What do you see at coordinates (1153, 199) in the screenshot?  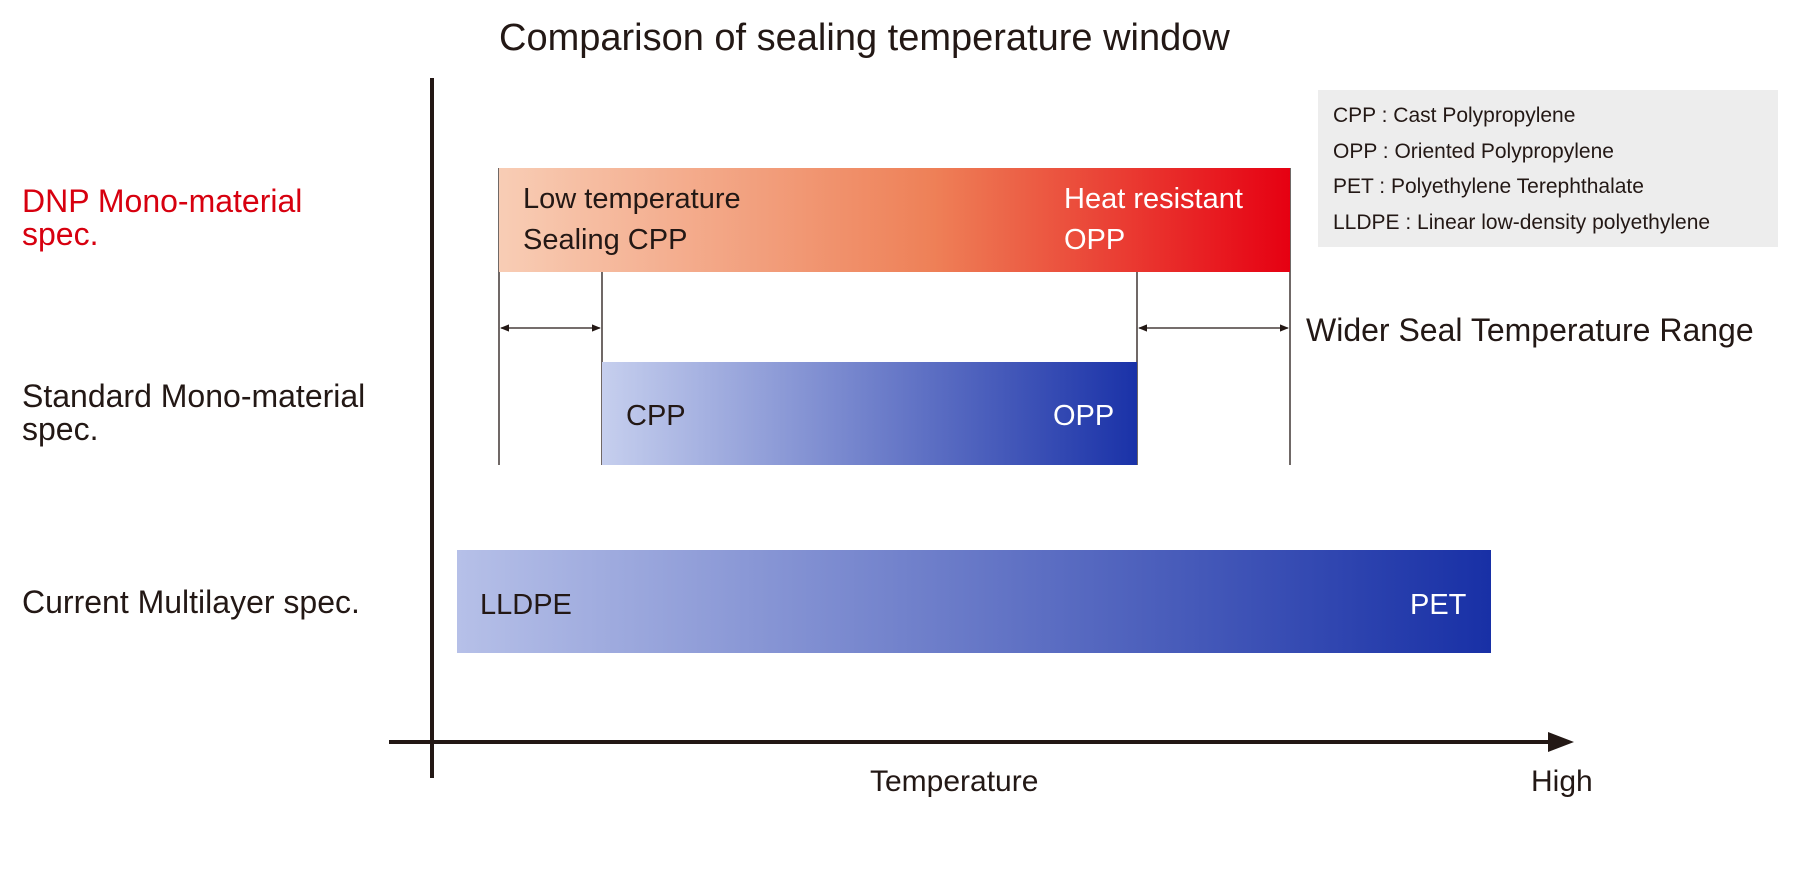 I see `bar-dnp-high-label: Heat resistant` at bounding box center [1153, 199].